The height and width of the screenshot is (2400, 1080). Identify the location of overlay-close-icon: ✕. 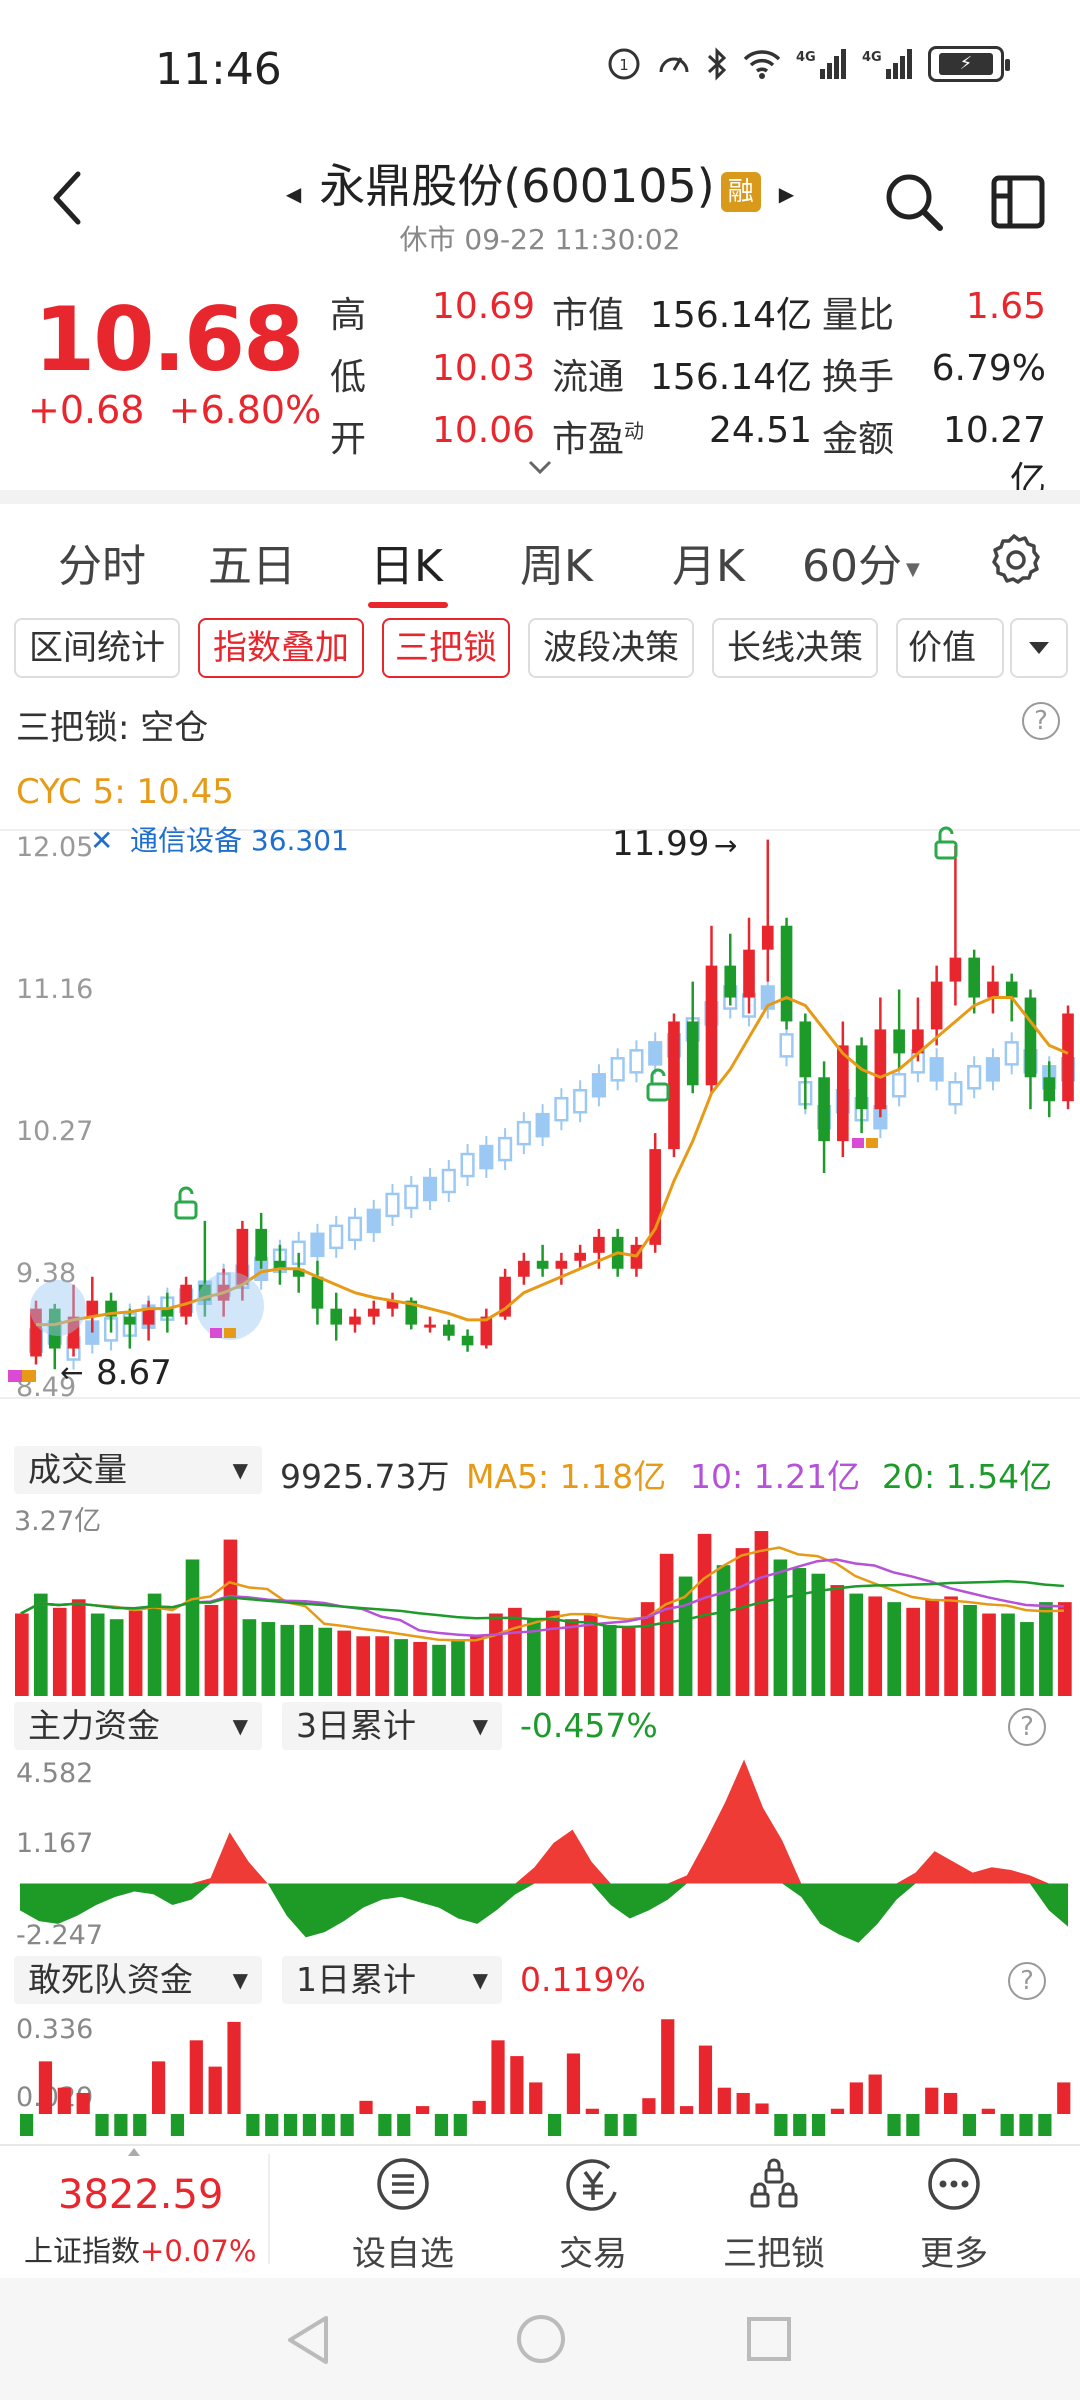
(101, 840).